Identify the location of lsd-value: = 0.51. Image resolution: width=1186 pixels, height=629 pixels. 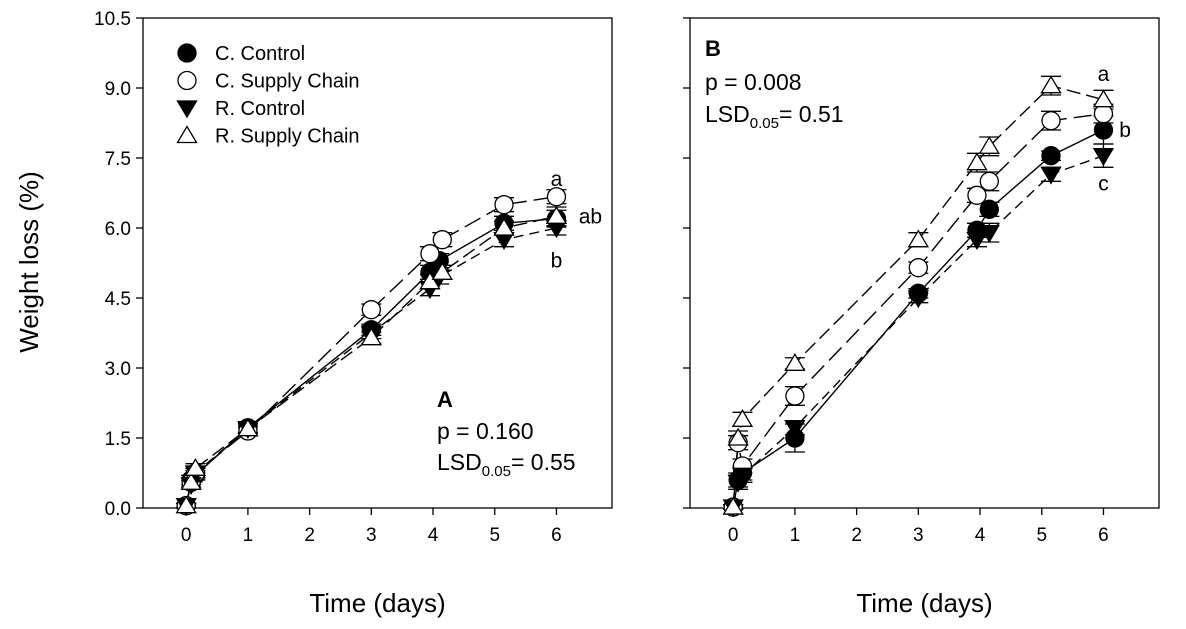
(811, 114).